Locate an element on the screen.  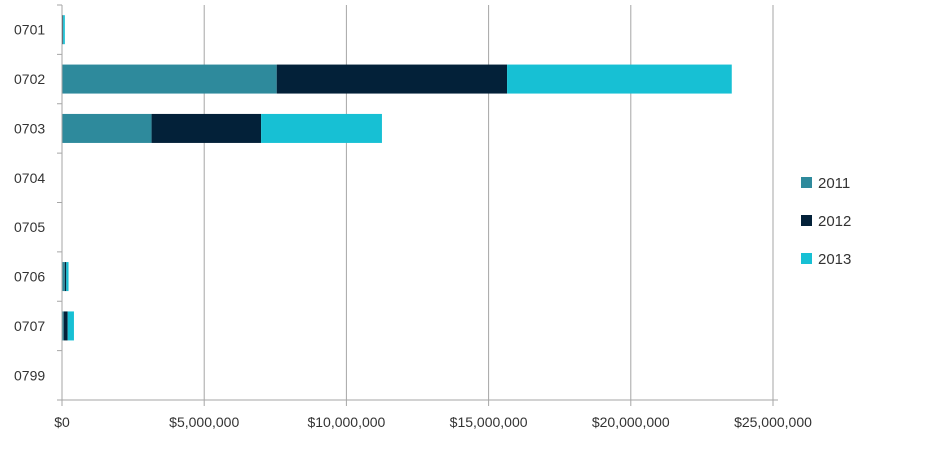
category-label: 0703 is located at coordinates (29, 128).